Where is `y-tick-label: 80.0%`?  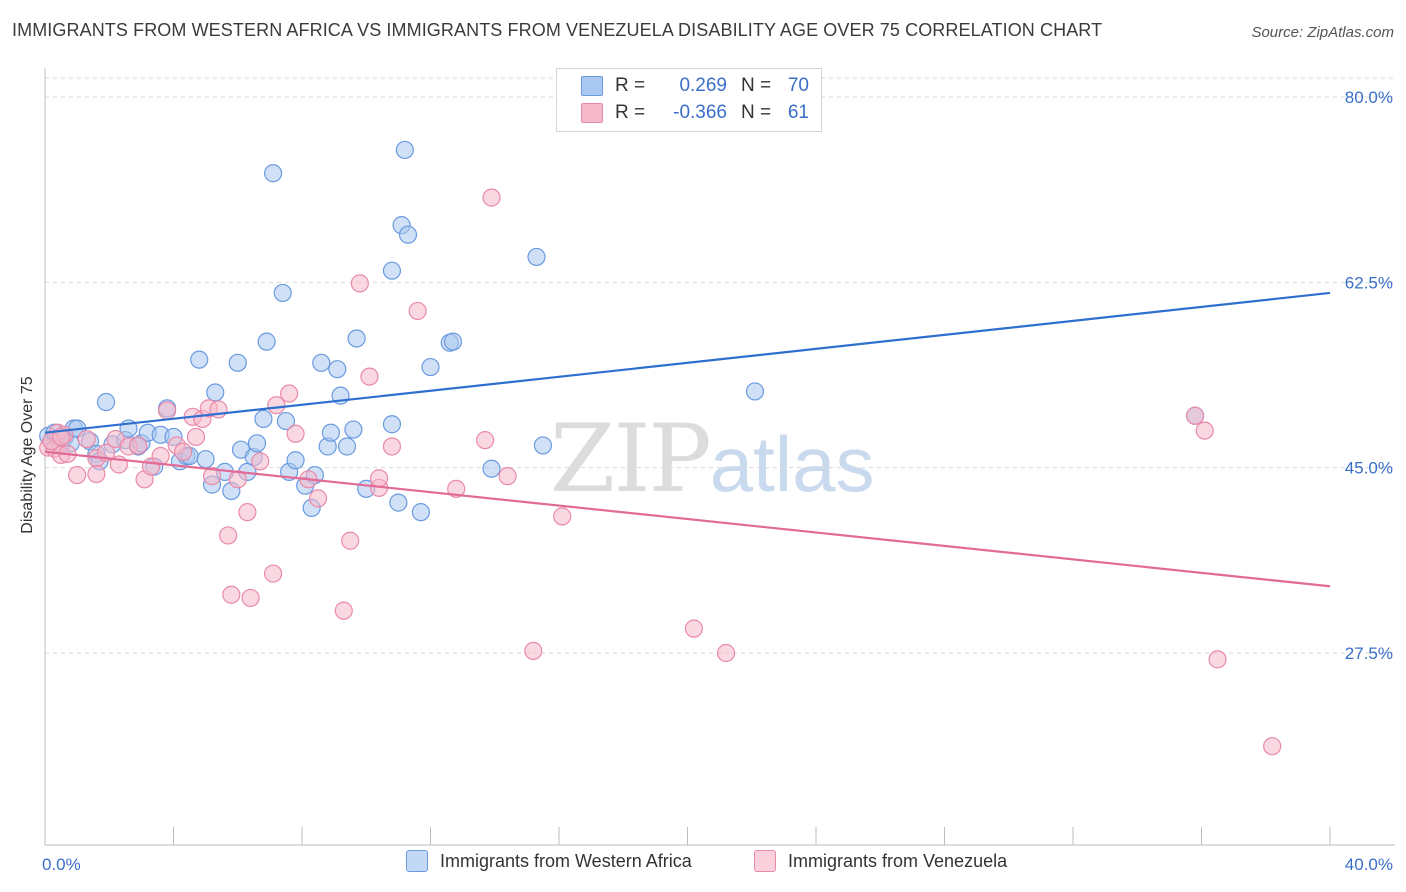 y-tick-label: 80.0% is located at coordinates (1369, 97).